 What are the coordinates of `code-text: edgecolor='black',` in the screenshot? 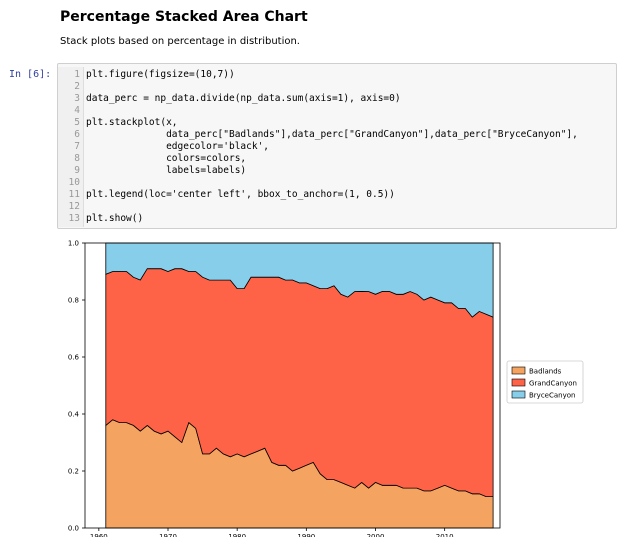 It's located at (178, 146).